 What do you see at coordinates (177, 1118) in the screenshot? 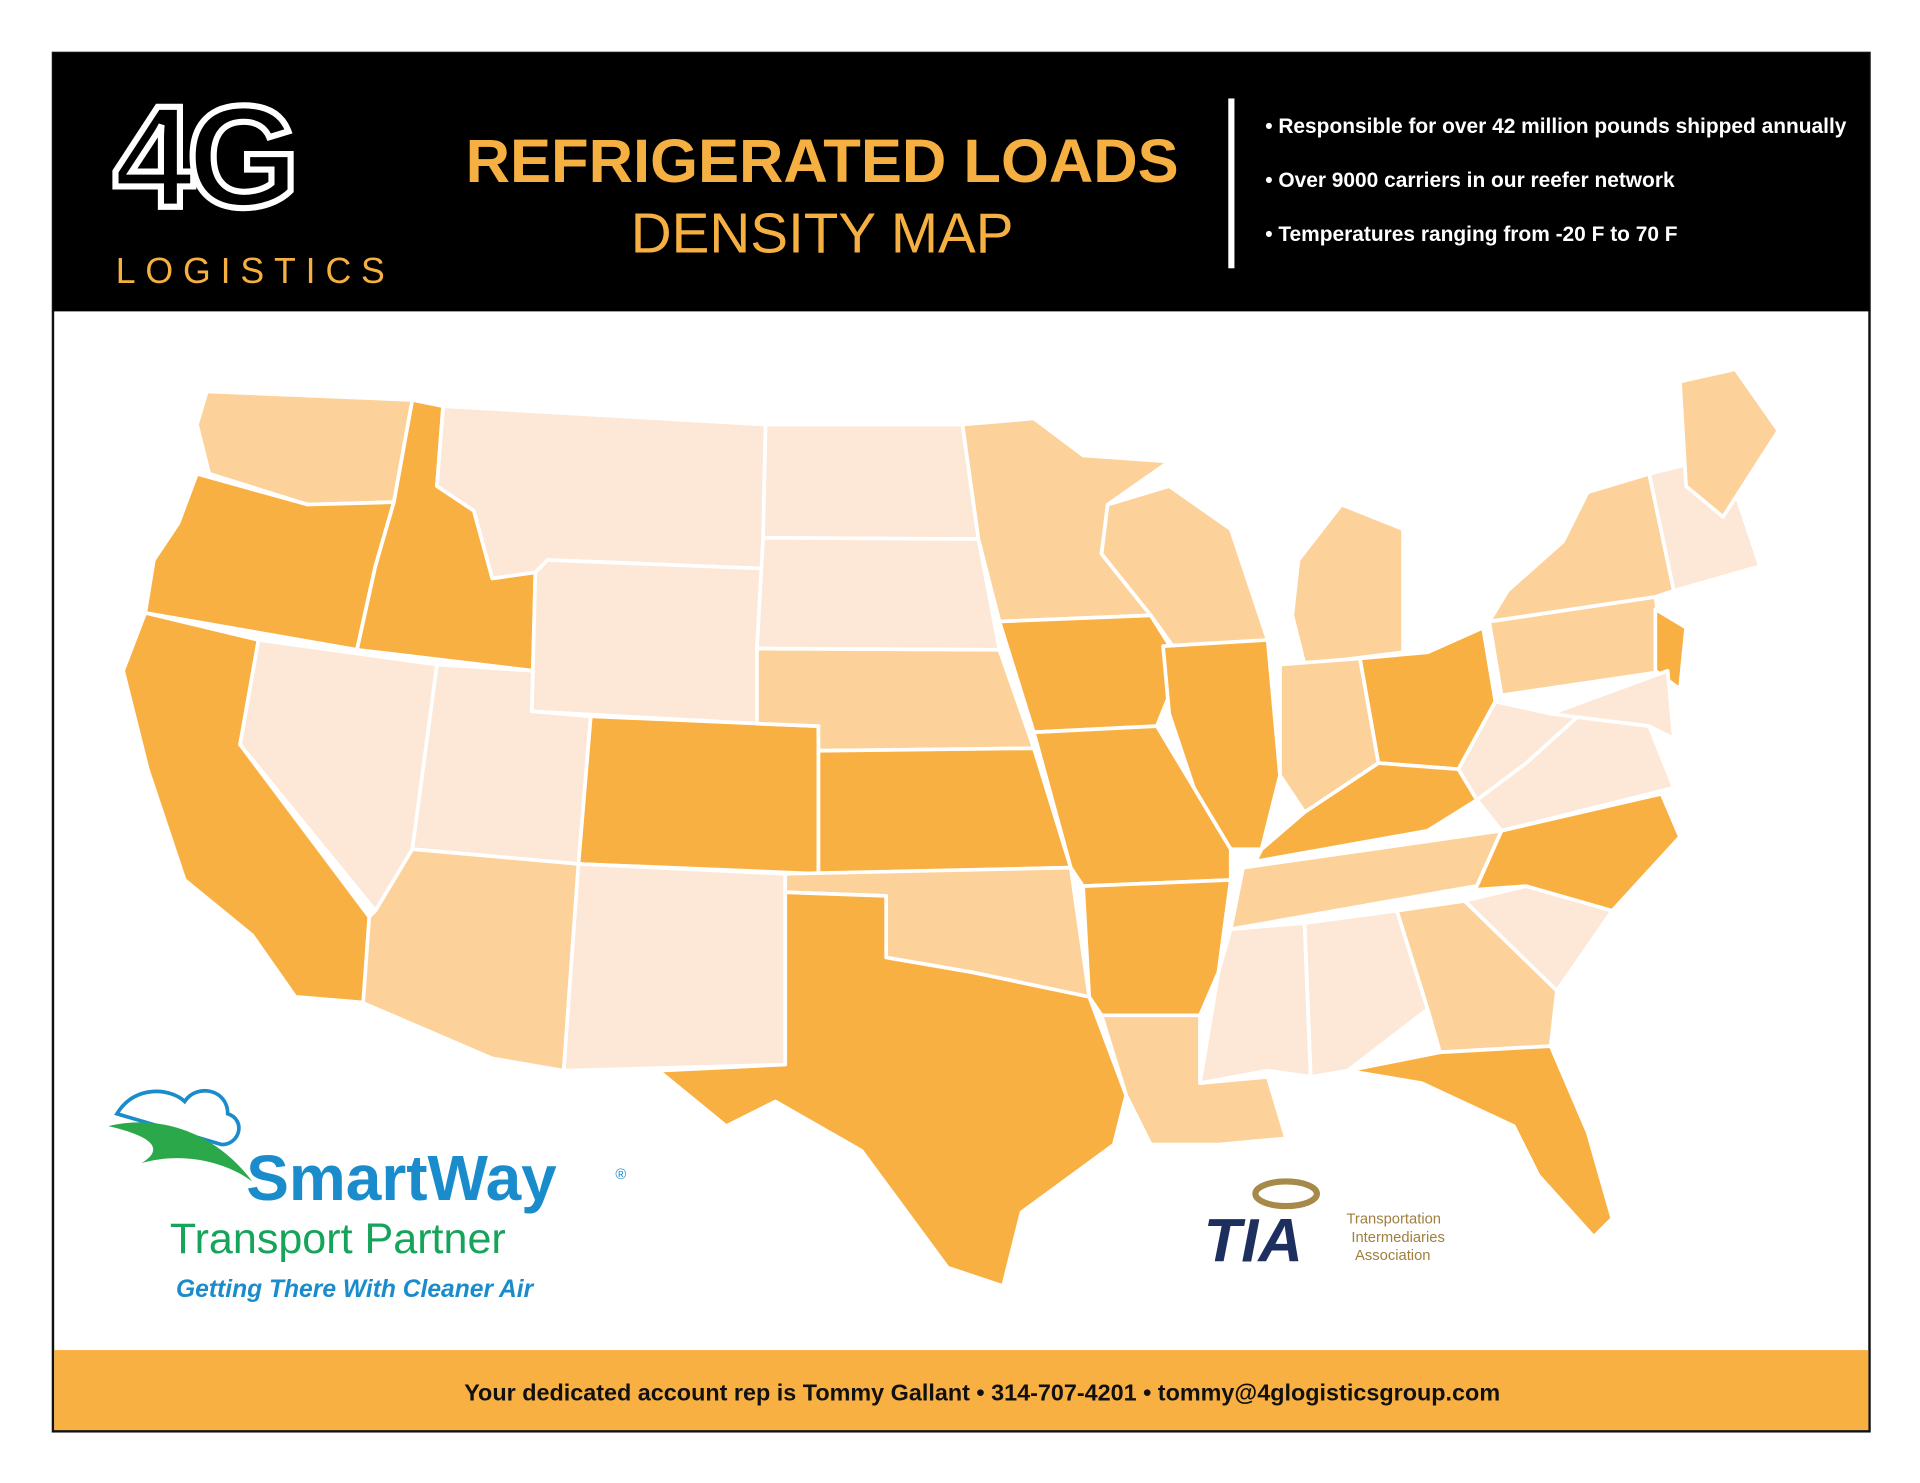
I see `cloud-icon` at bounding box center [177, 1118].